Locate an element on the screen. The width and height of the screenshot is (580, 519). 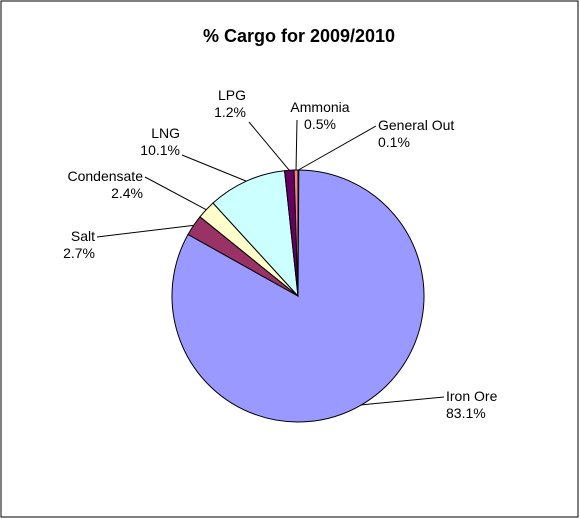
slice-label-value-condensate: 2.4% is located at coordinates (127, 193).